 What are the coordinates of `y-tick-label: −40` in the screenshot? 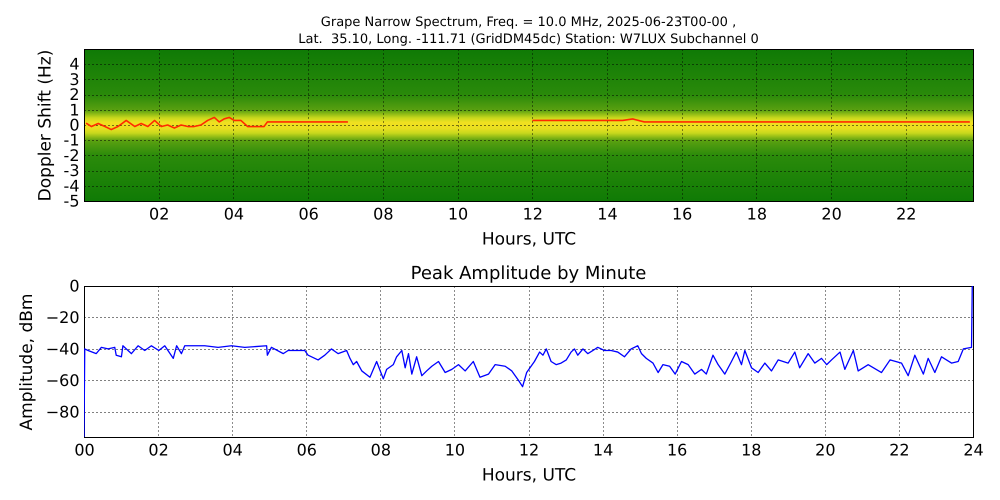 It's located at (63, 348).